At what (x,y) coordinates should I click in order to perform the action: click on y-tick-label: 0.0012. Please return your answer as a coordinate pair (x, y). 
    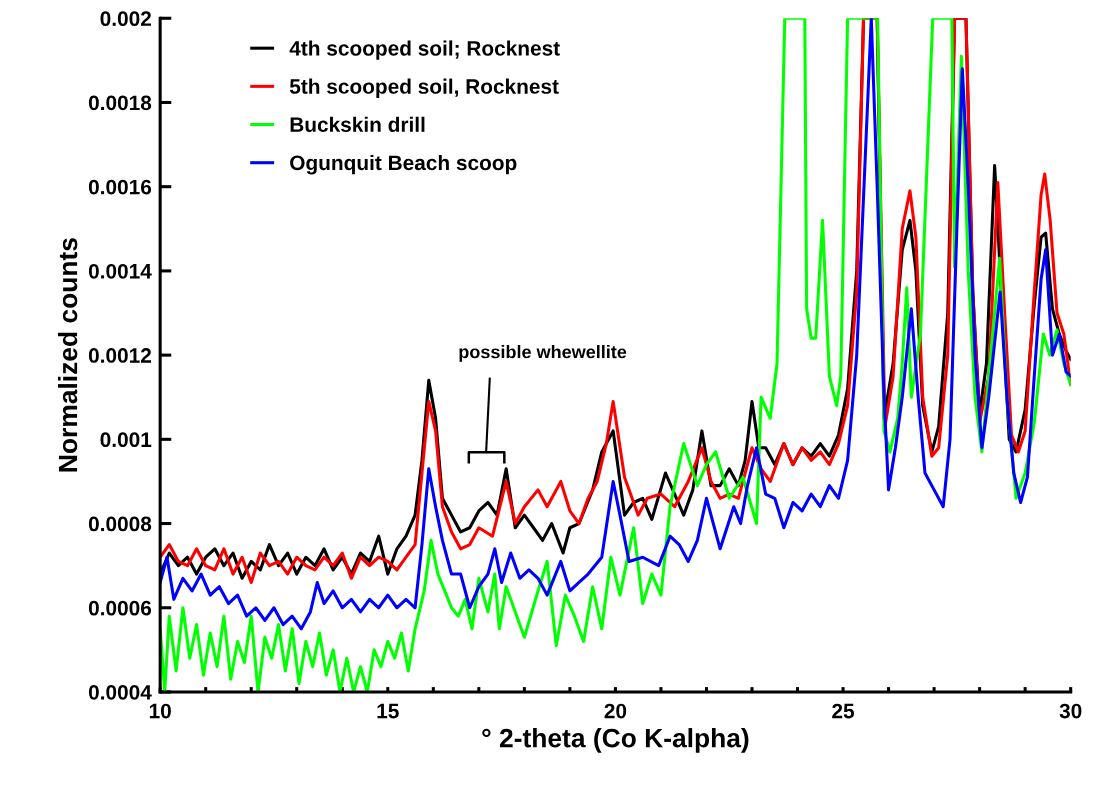
    Looking at the image, I should click on (119, 355).